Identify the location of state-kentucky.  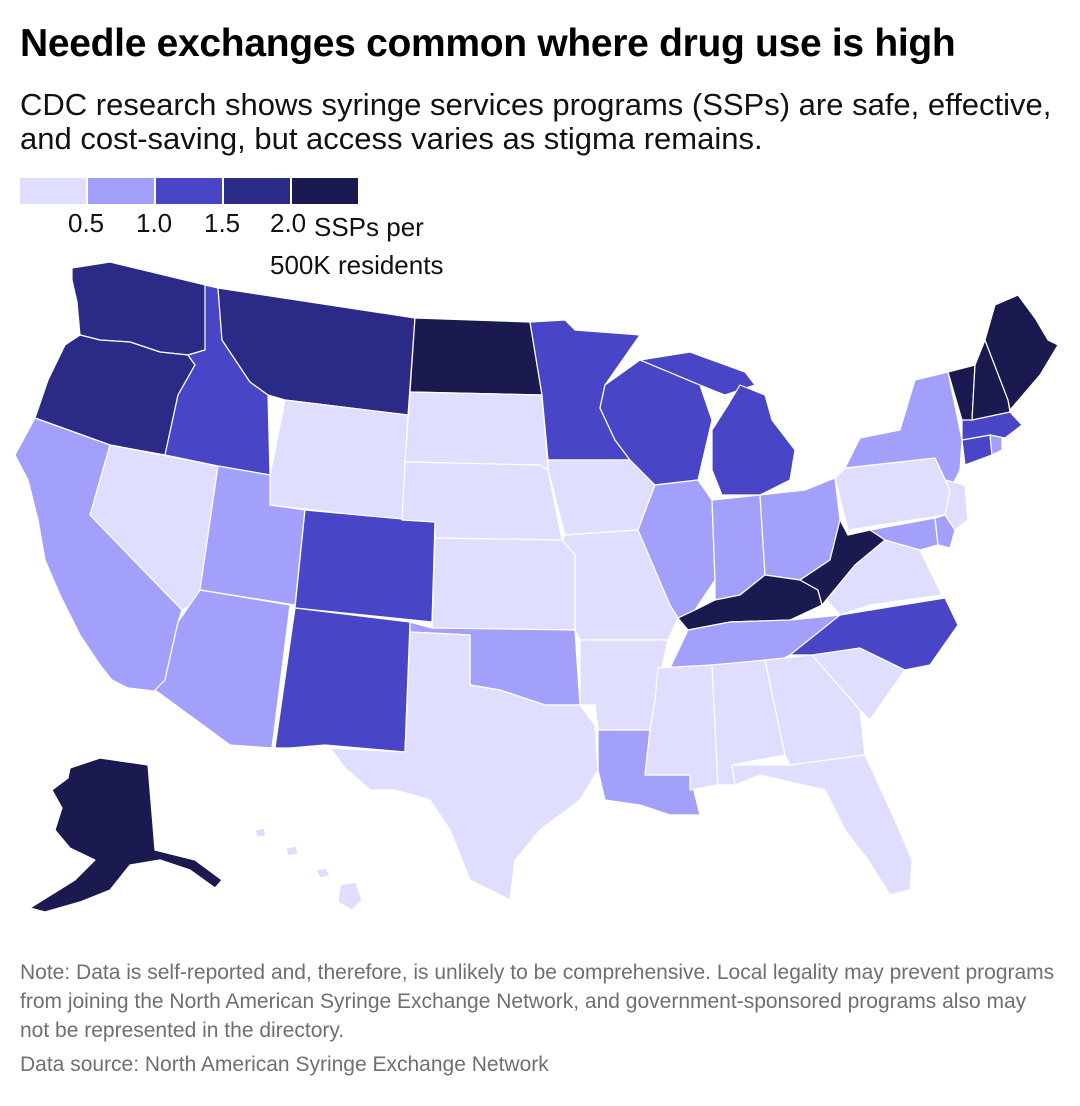
(750, 602).